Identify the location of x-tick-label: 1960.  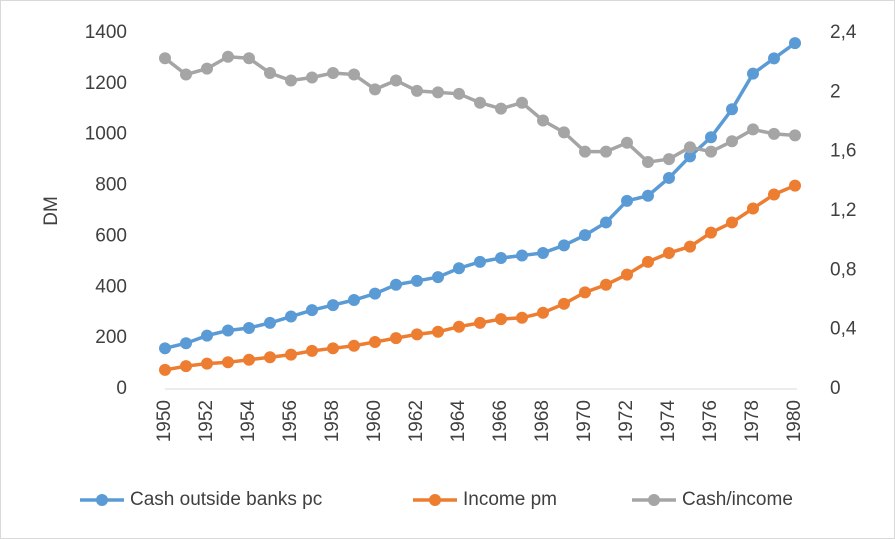
(374, 421).